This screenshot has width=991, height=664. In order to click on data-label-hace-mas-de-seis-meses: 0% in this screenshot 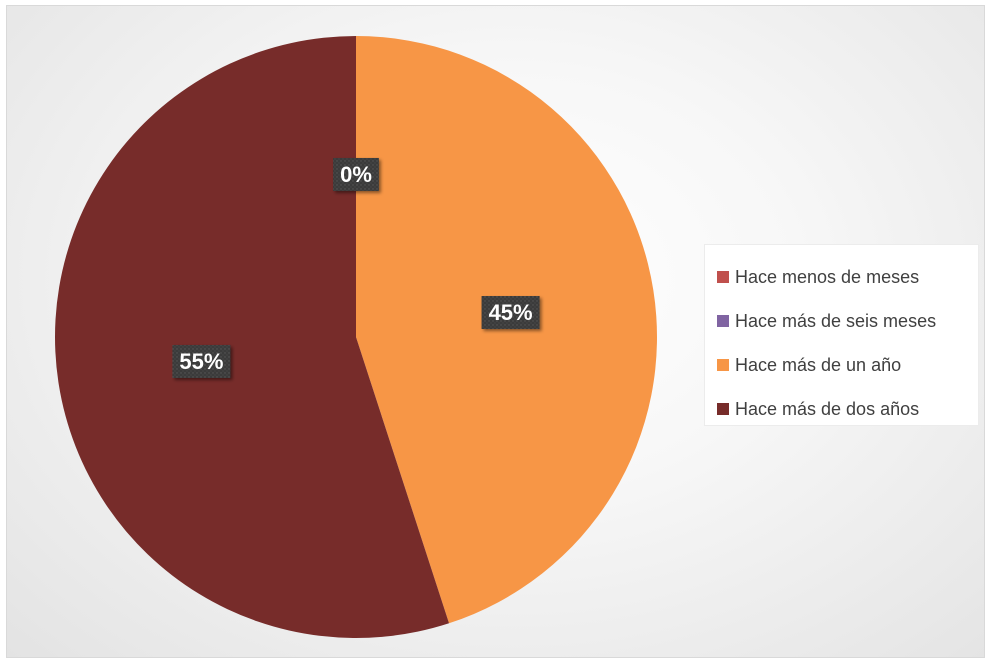, I will do `click(356, 174)`.